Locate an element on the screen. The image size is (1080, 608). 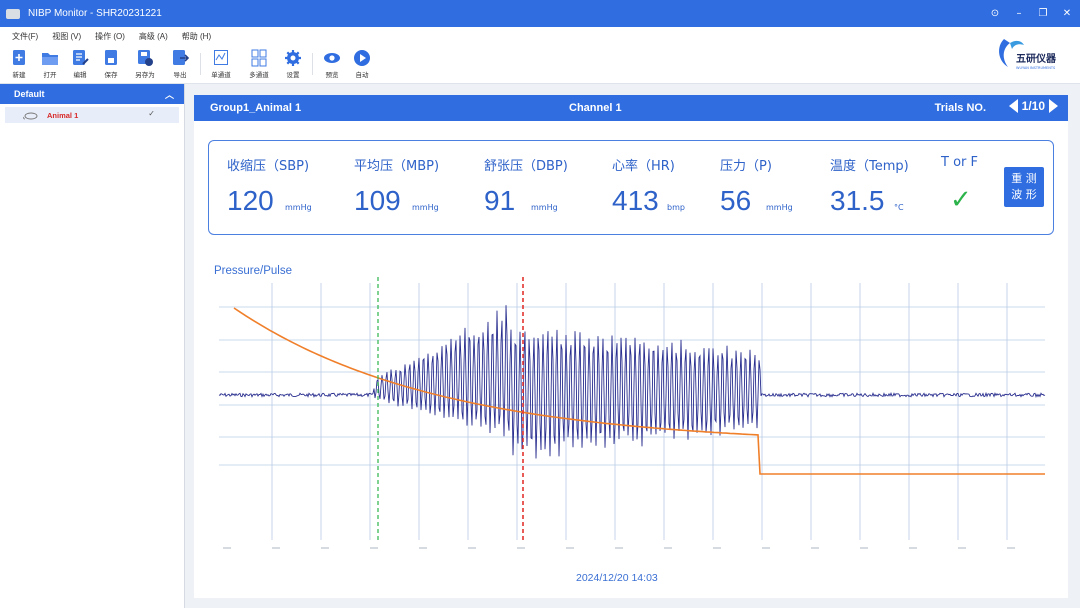
settings-label: 设置 is located at coordinates (293, 75).